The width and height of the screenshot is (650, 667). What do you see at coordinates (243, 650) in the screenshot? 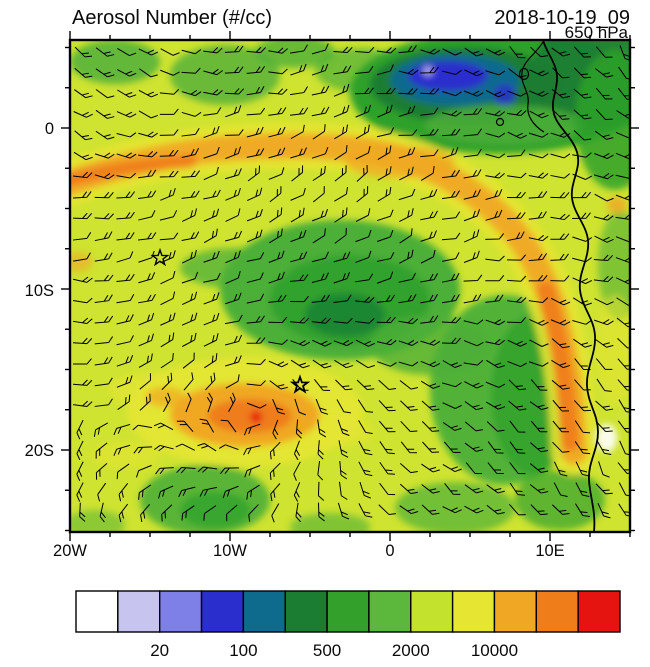
I see `colorbar-tick-label: 100` at bounding box center [243, 650].